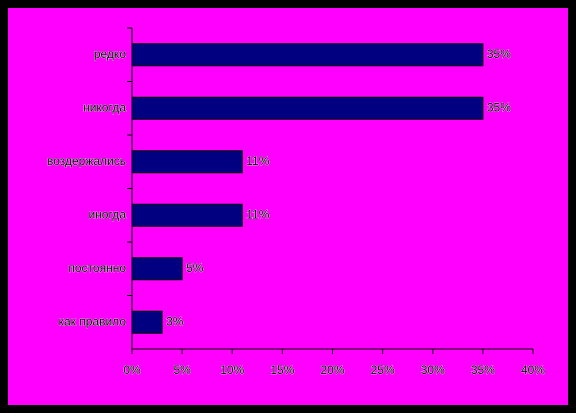 The height and width of the screenshot is (413, 576). Describe the element at coordinates (533, 370) in the screenshot. I see `x-tick-label: 40%` at that location.